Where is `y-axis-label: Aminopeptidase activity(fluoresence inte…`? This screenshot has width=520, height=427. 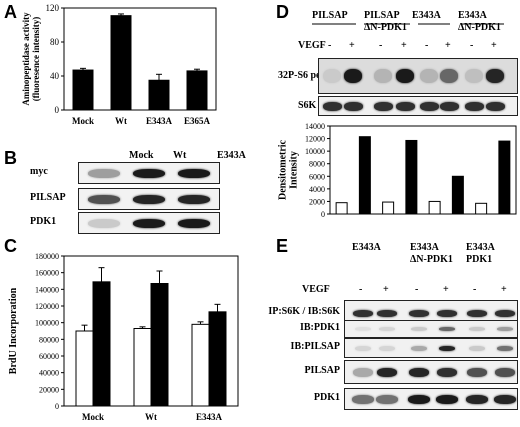 y-axis-label: Aminopeptidase activity(fluoresence inte… is located at coordinates (31, 59).